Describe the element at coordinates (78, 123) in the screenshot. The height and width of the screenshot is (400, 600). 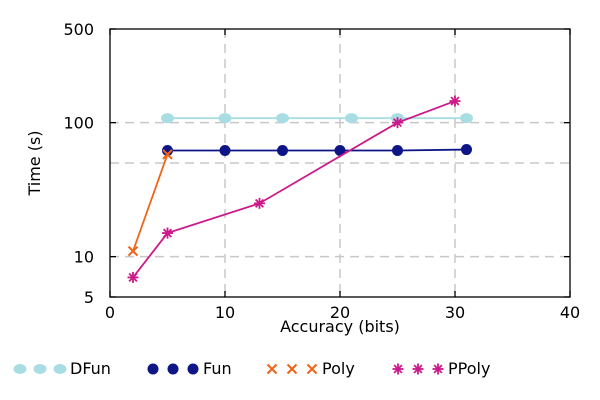
I see `y-tick-label: 100` at that location.